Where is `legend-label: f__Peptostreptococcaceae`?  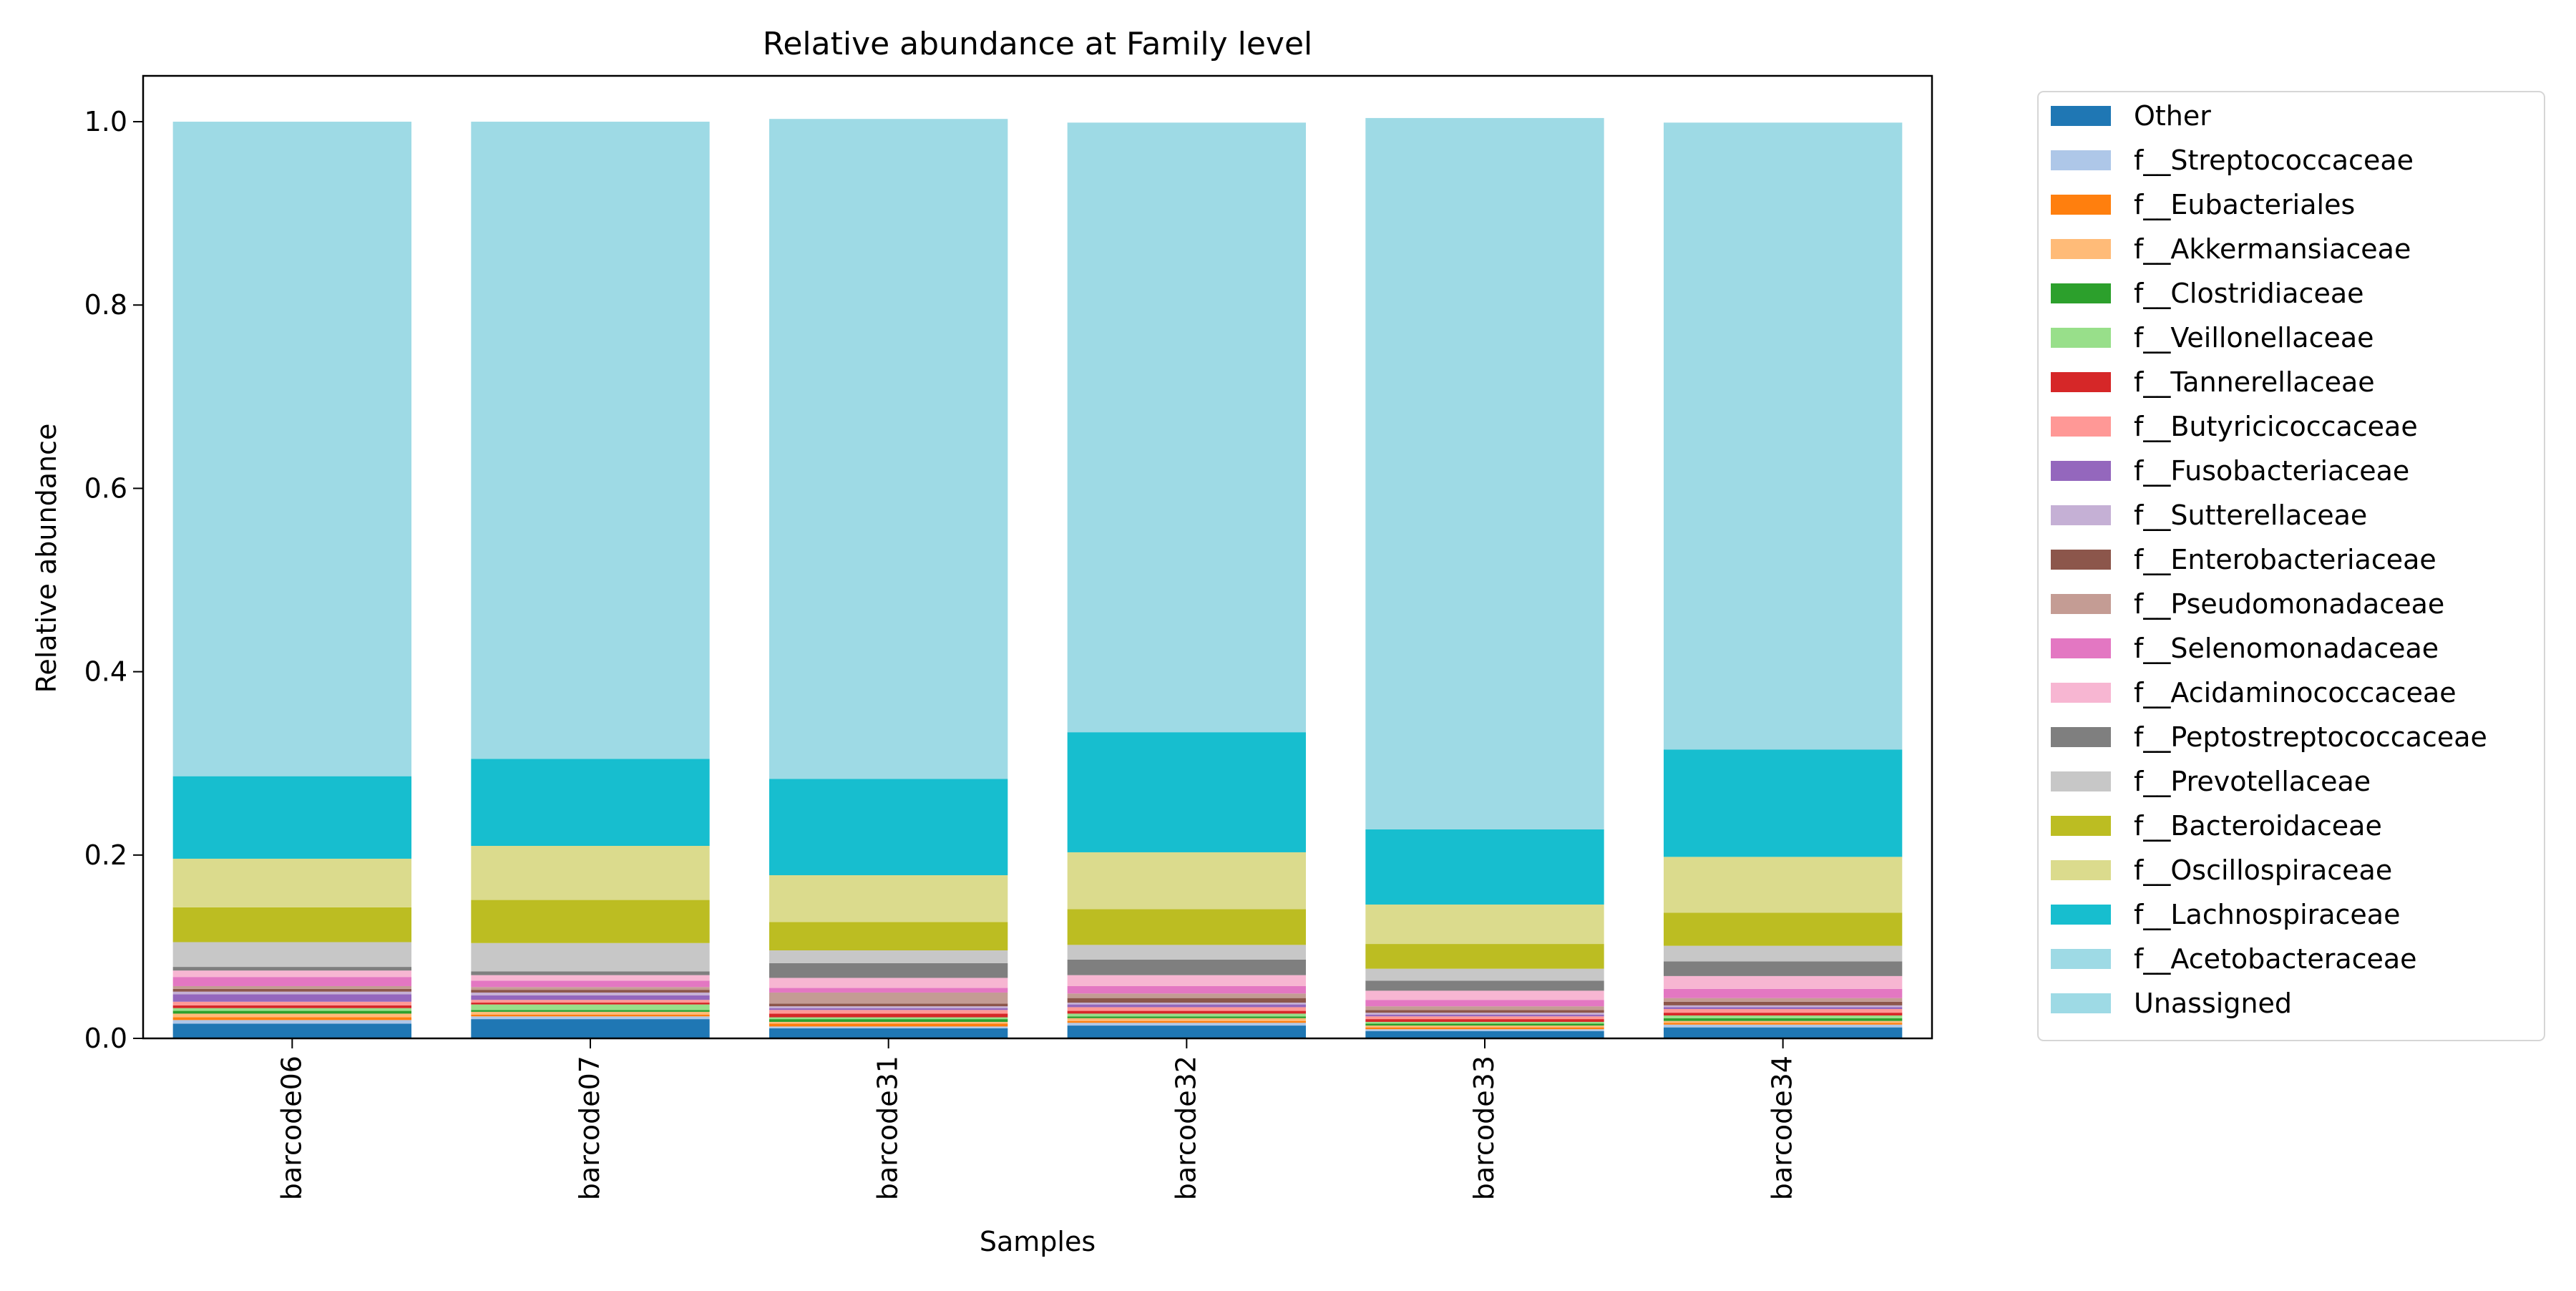 legend-label: f__Peptostreptococcaceae is located at coordinates (2310, 737).